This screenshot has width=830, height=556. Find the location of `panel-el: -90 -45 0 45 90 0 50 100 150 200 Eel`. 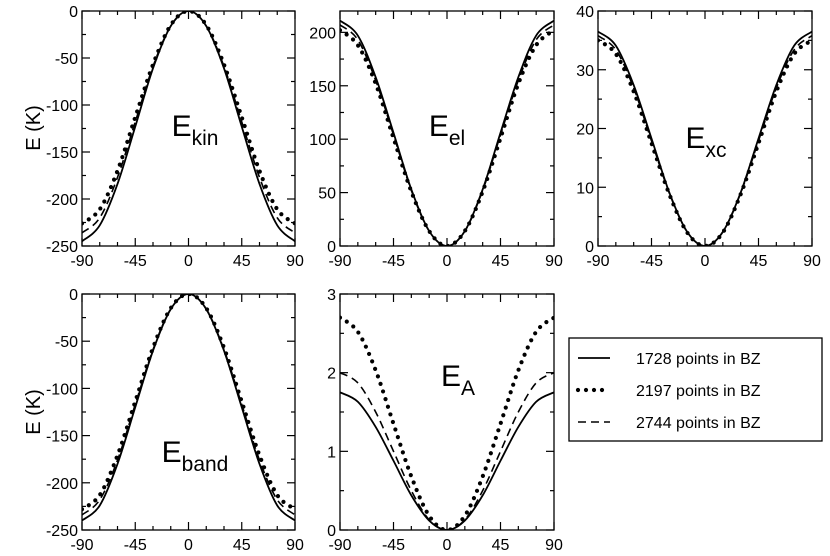

panel-el: -90 -45 0 45 90 0 50 100 150 200 Eel is located at coordinates (436, 140).